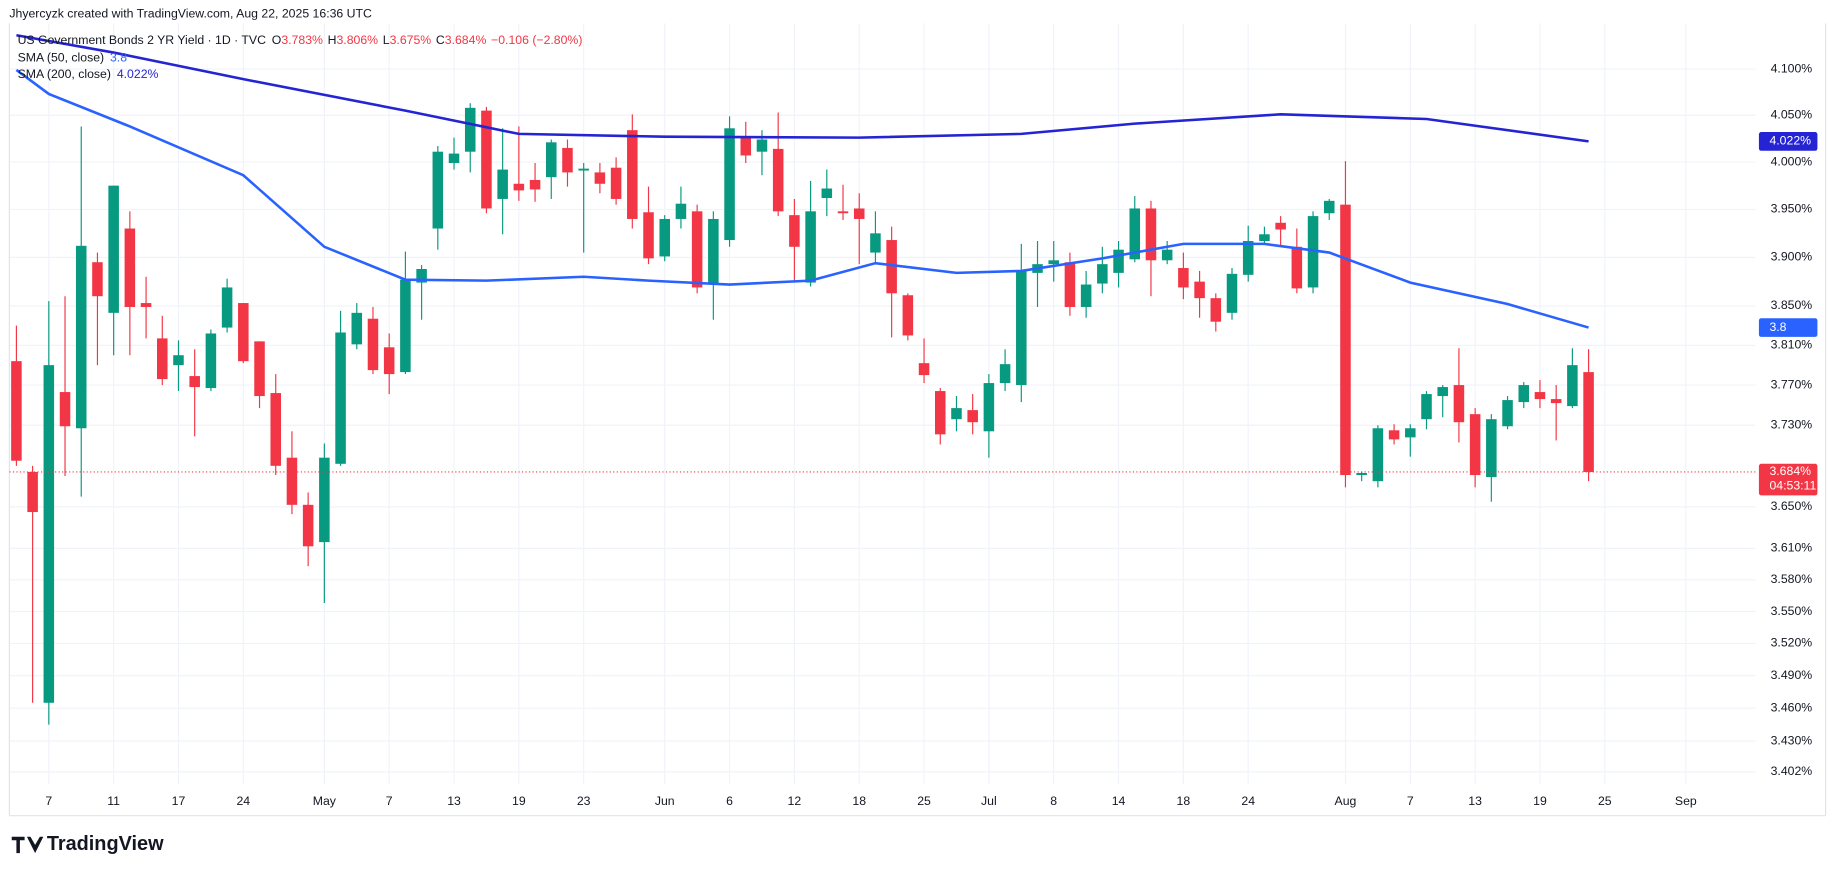 Image resolution: width=1835 pixels, height=875 pixels. I want to click on y-tick-label: 3.580%, so click(1792, 579).